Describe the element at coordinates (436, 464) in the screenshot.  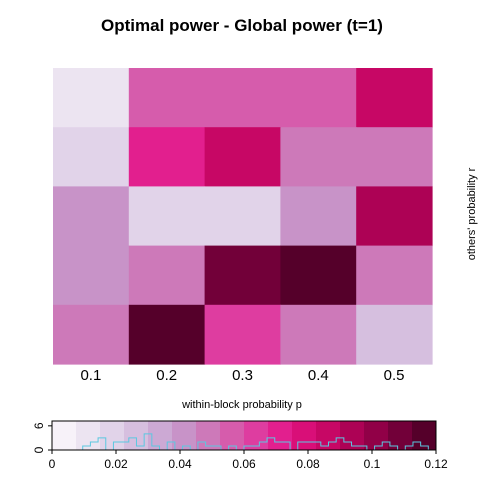
I see `color-key-tick-label: 0.12` at that location.